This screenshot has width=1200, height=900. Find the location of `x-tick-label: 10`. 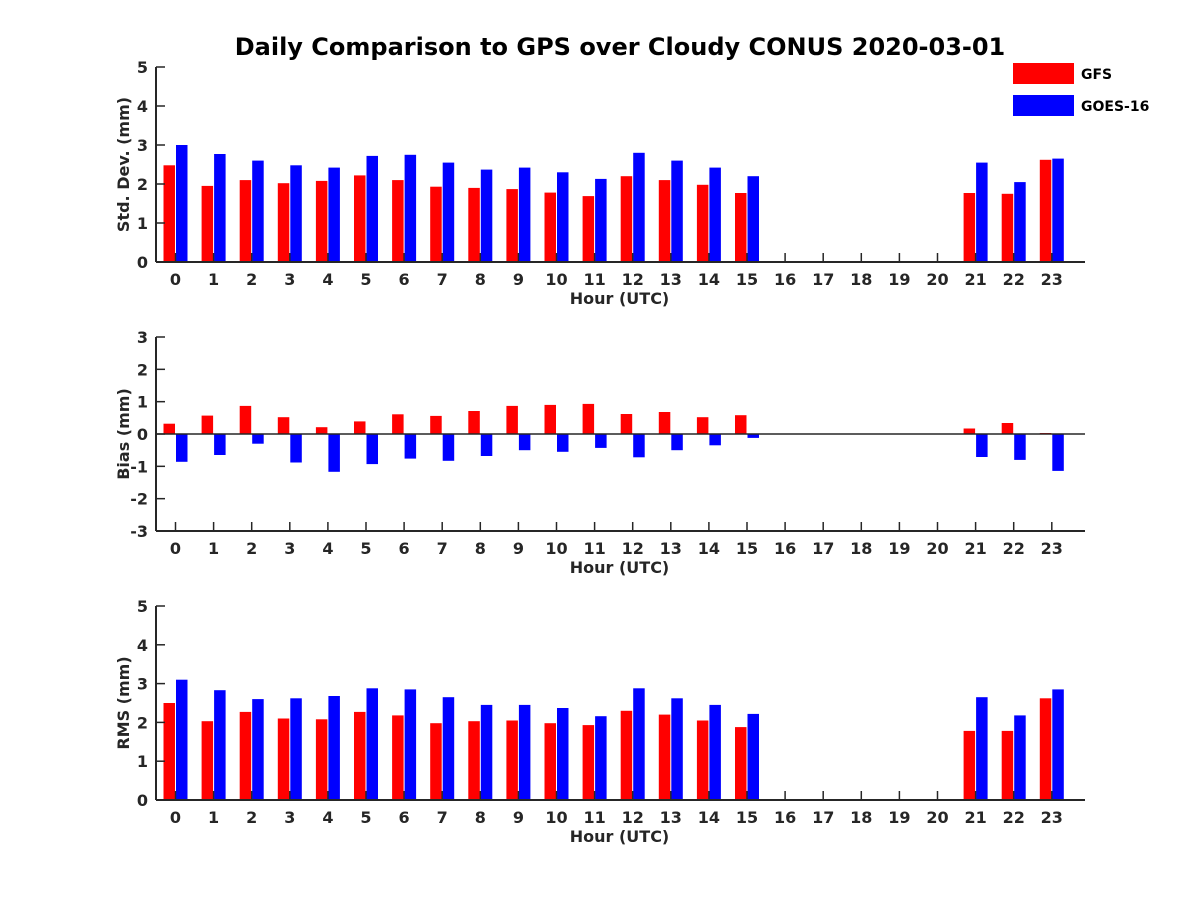

x-tick-label: 10 is located at coordinates (556, 548).